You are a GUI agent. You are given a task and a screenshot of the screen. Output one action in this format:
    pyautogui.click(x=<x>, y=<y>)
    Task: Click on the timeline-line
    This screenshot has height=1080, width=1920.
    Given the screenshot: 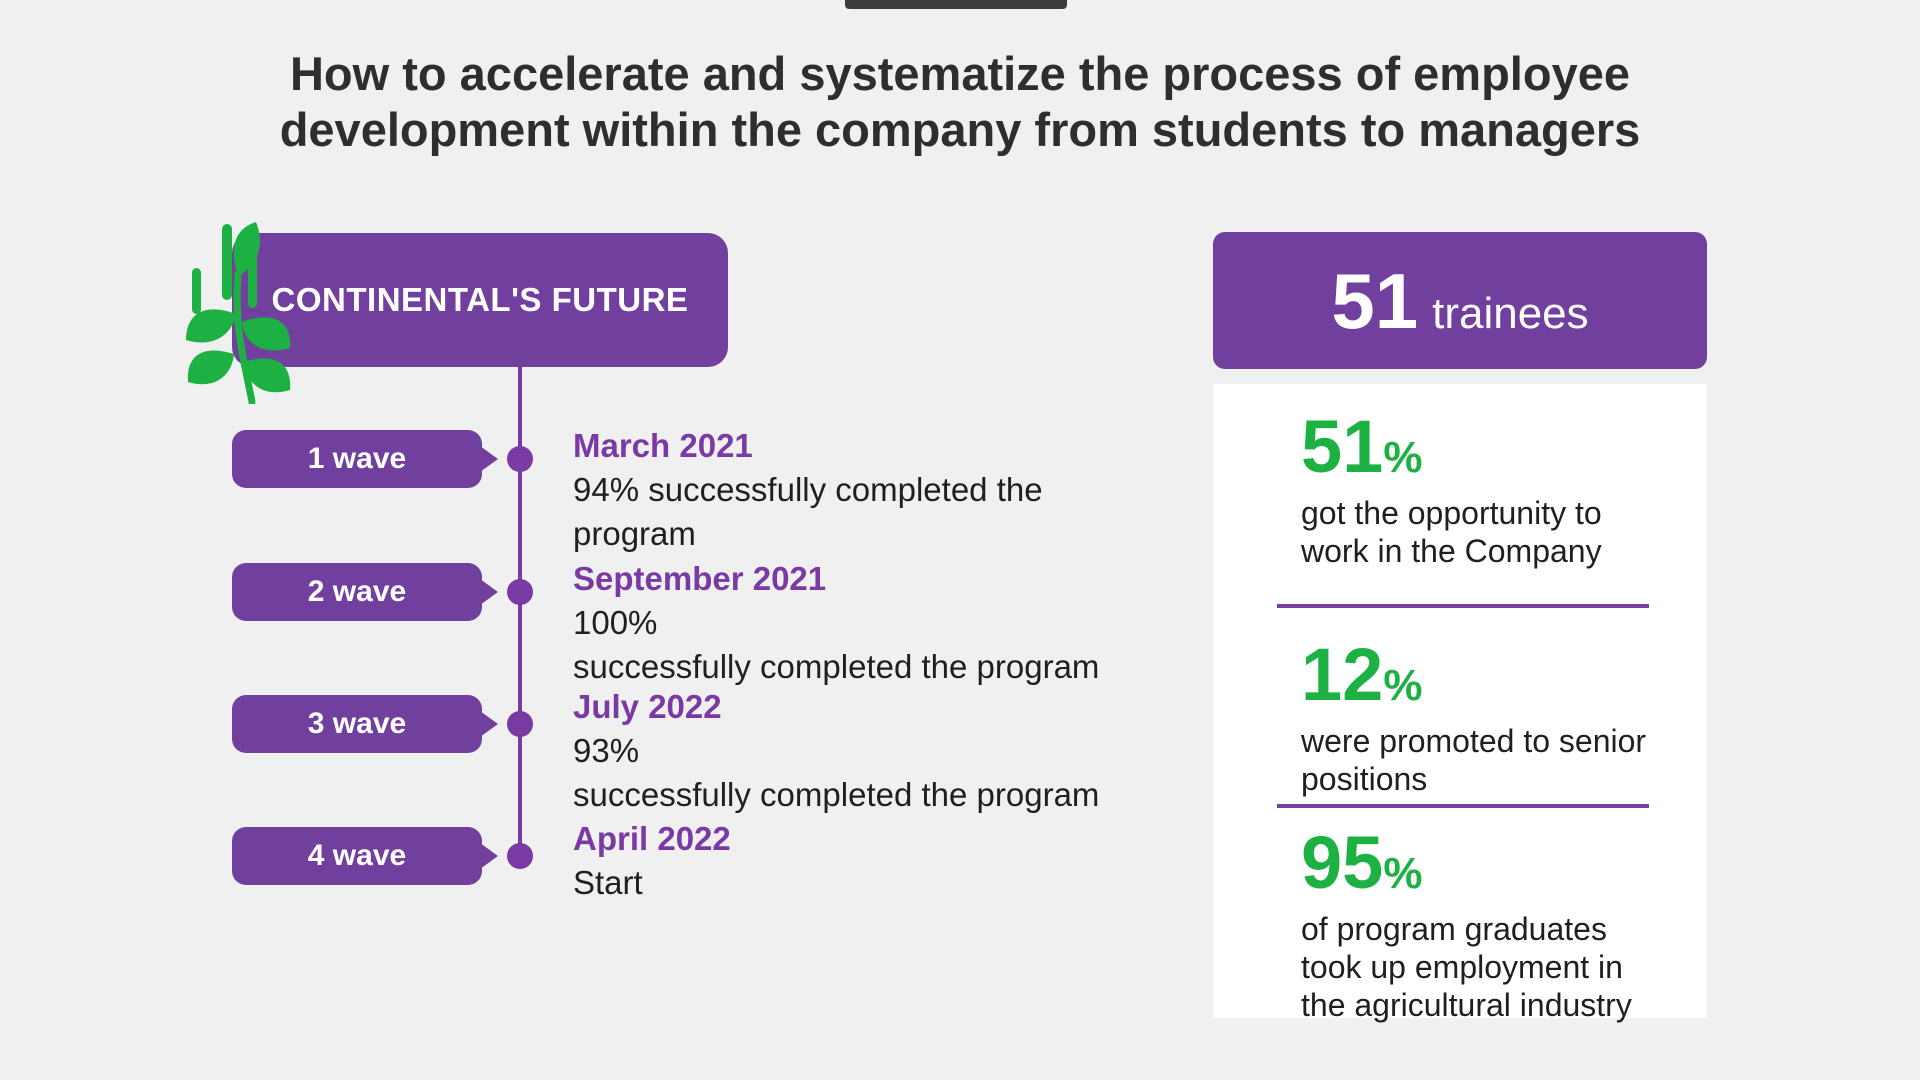 What is the action you would take?
    pyautogui.click(x=520, y=612)
    